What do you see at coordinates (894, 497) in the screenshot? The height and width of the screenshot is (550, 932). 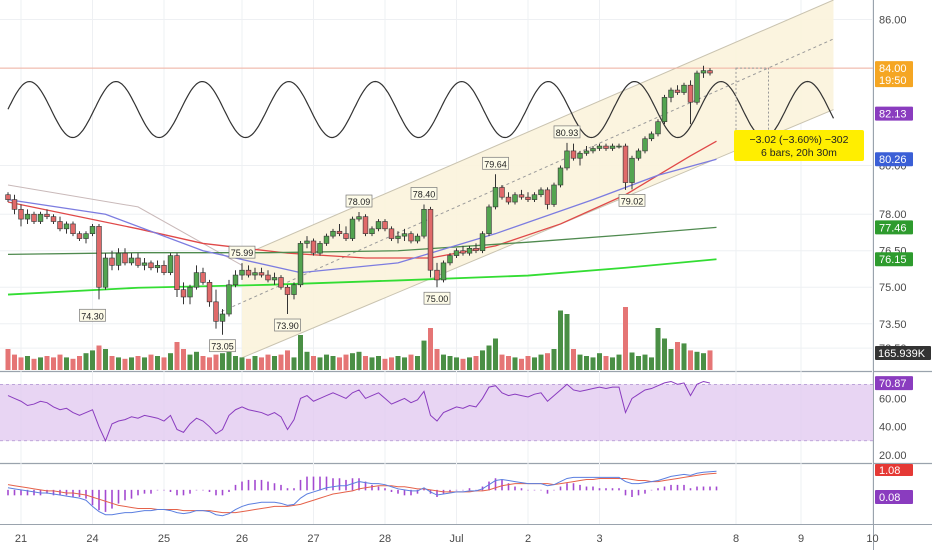 I see `macd-hist-badge` at bounding box center [894, 497].